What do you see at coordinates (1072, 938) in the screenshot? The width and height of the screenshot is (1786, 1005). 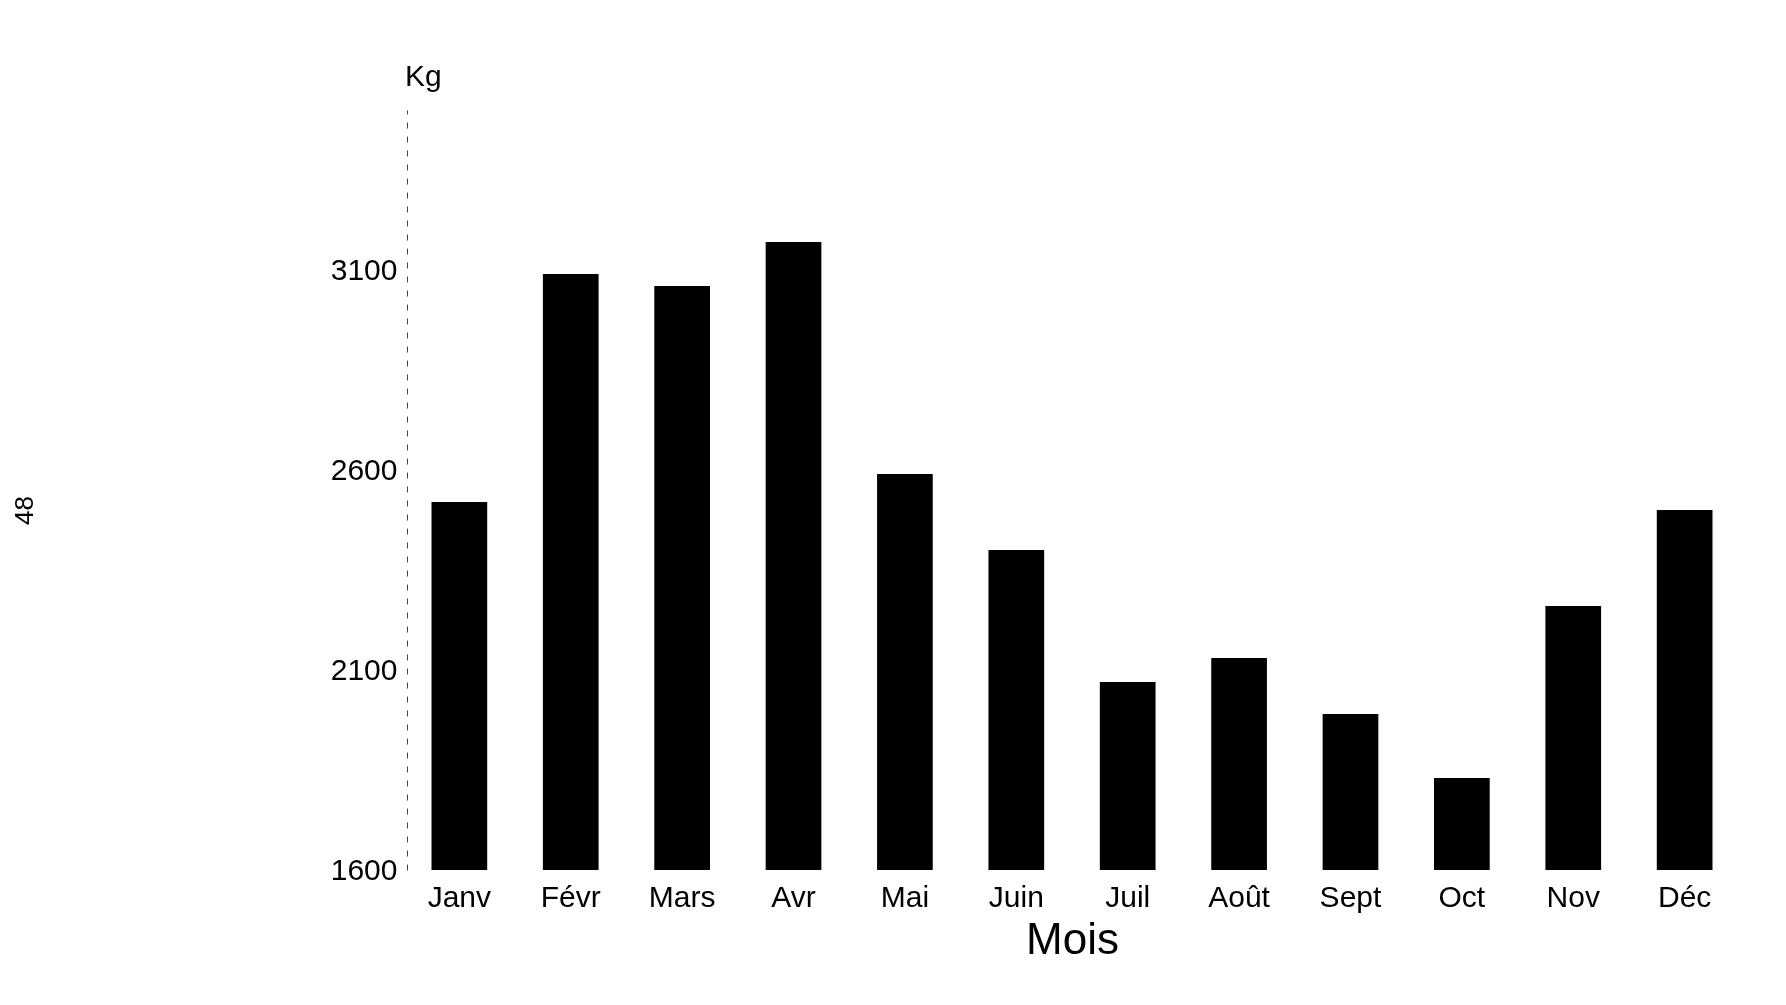 I see `x-axis-title: Mois` at bounding box center [1072, 938].